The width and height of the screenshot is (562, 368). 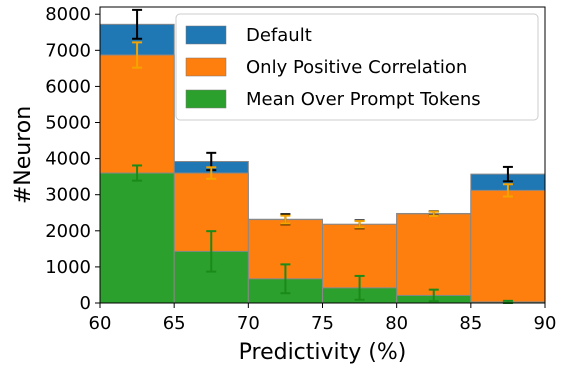 I want to click on legend-swatch-mean-over-prompt-tokens, so click(x=206, y=99).